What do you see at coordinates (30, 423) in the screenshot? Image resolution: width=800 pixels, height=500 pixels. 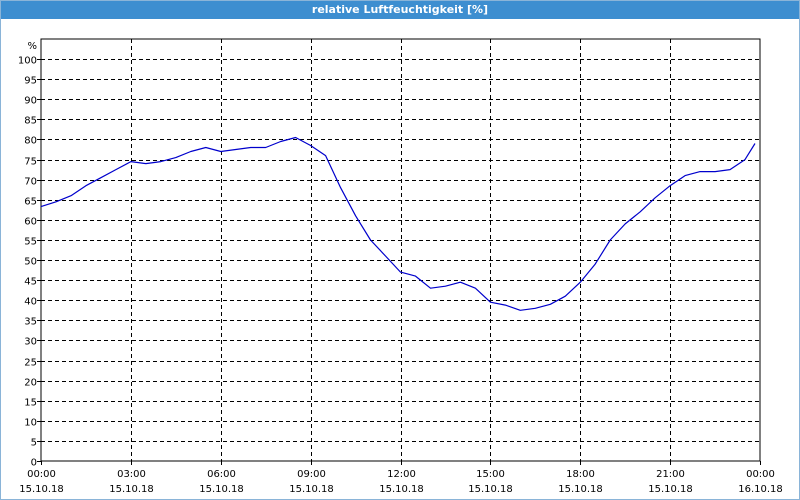 I see `y-tick-label: 10` at bounding box center [30, 423].